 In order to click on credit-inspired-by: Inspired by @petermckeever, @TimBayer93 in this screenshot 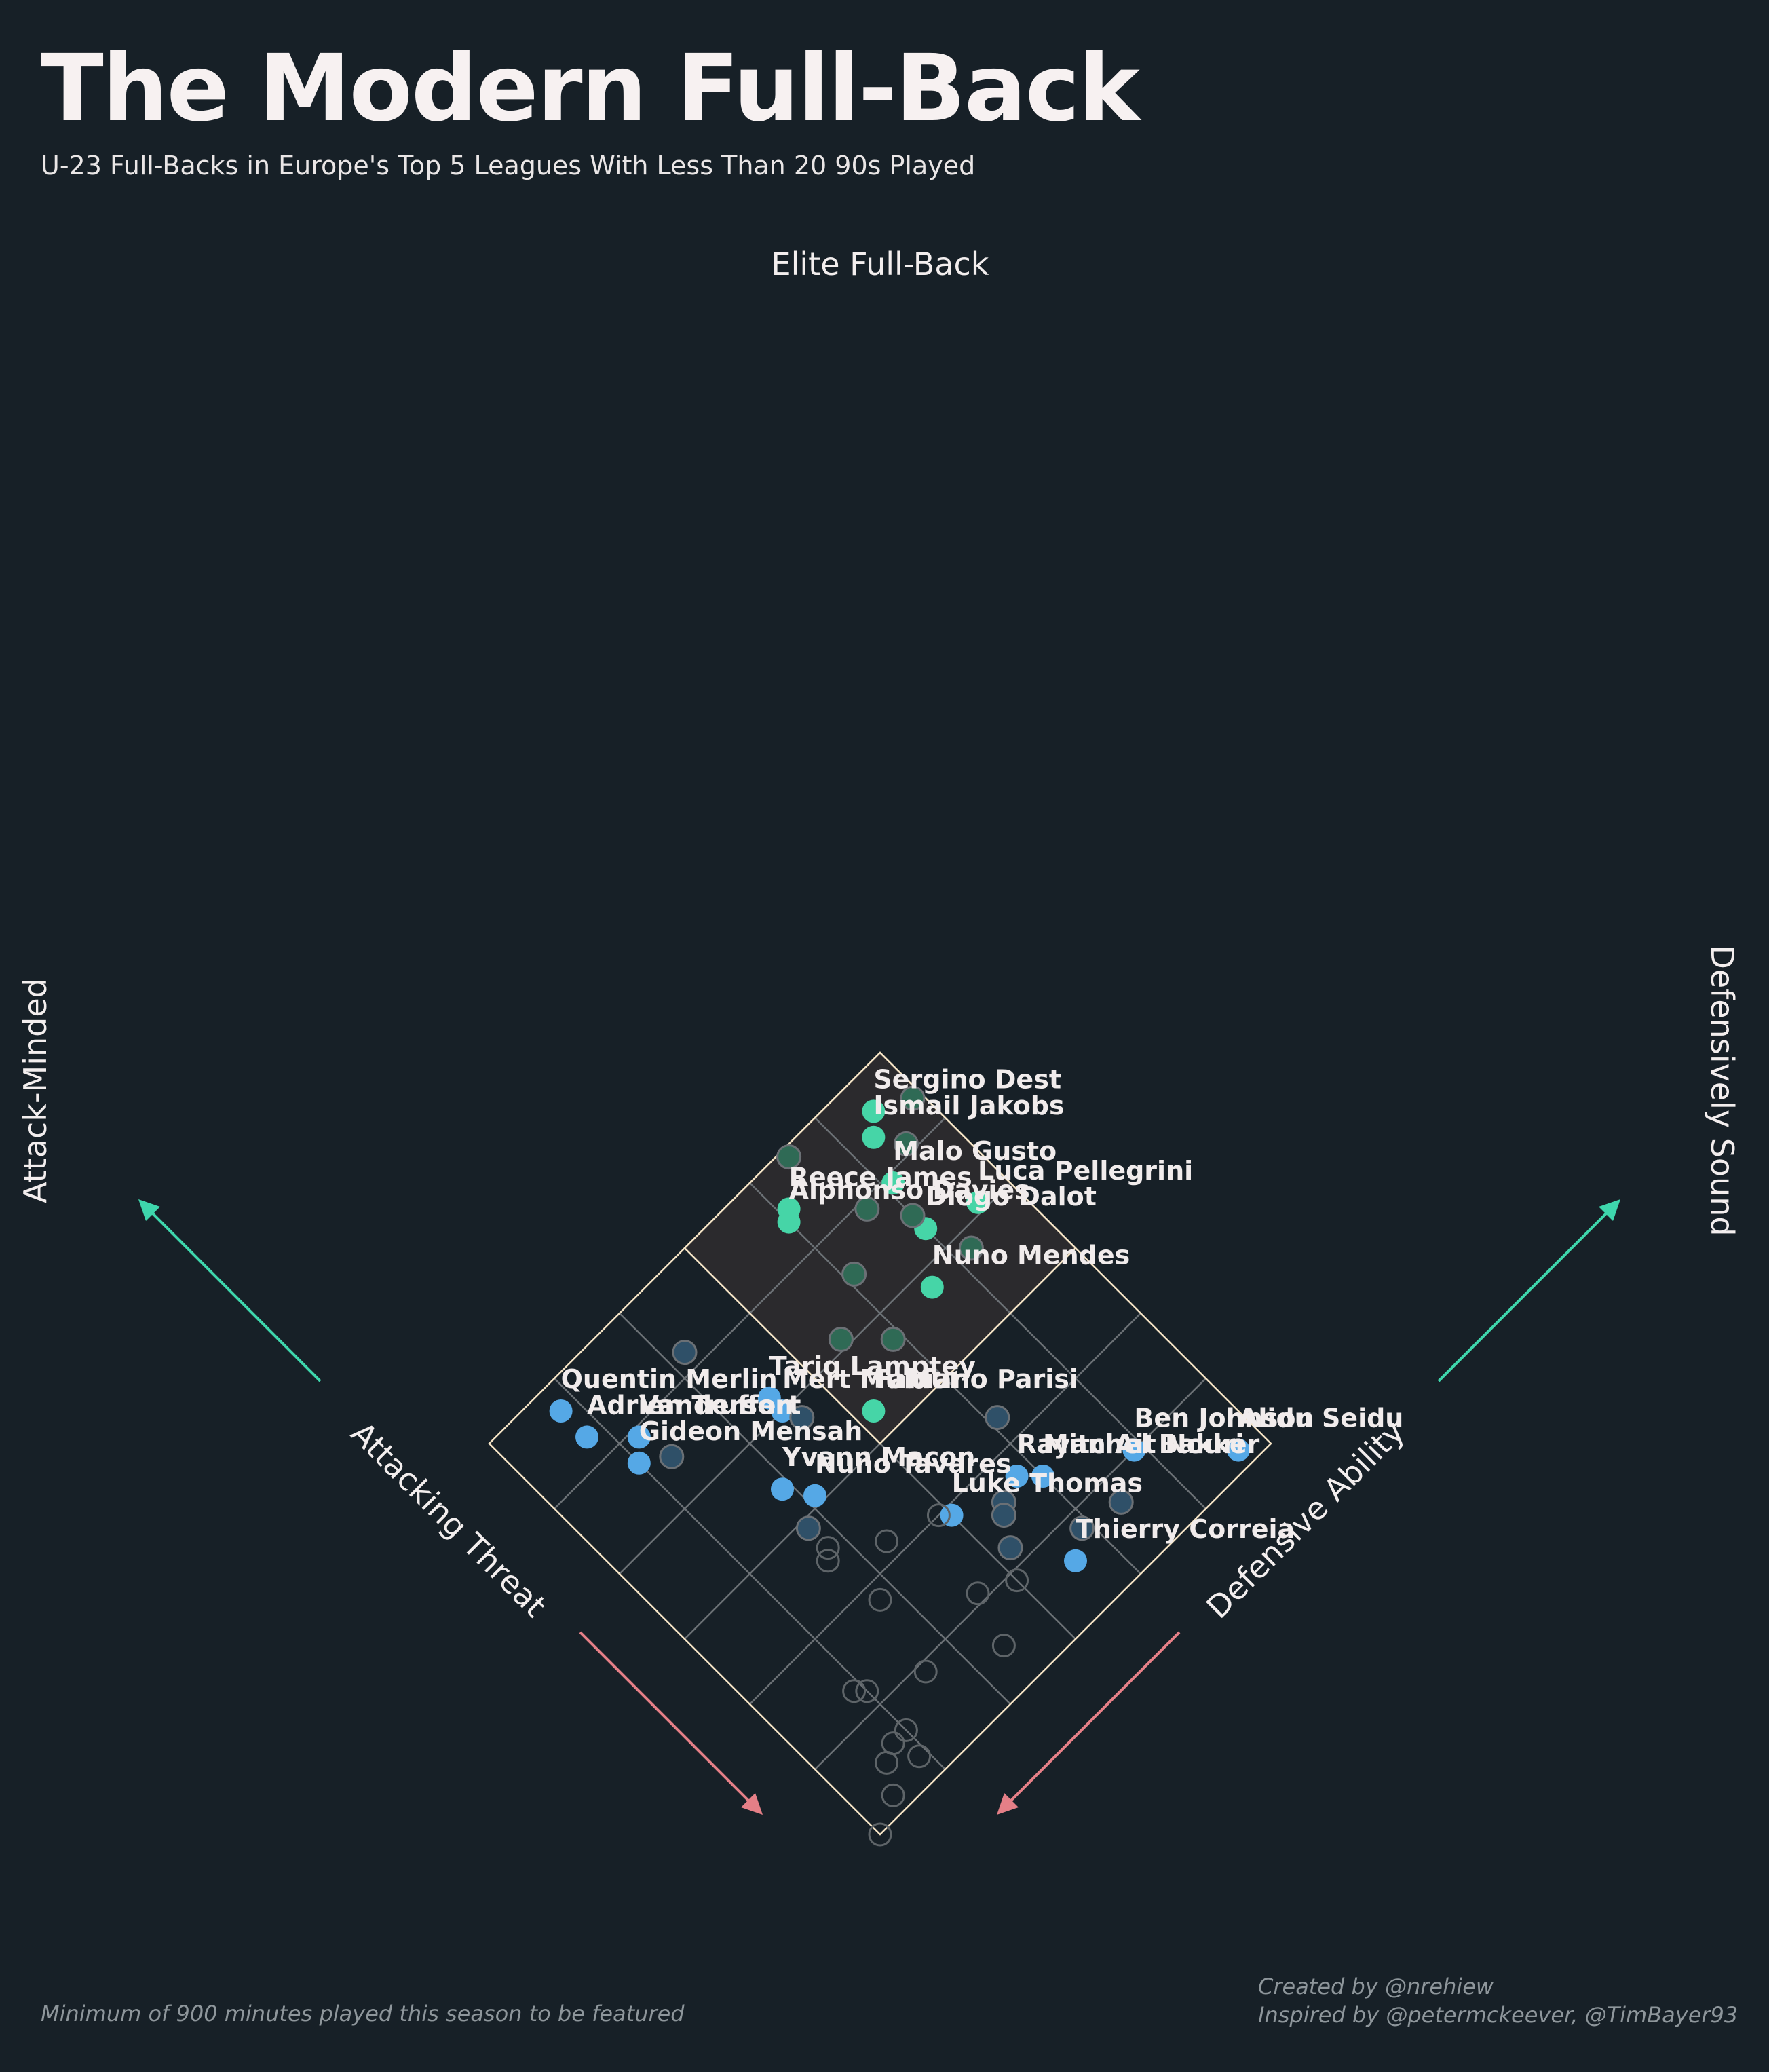, I will do `click(1498, 2015)`.